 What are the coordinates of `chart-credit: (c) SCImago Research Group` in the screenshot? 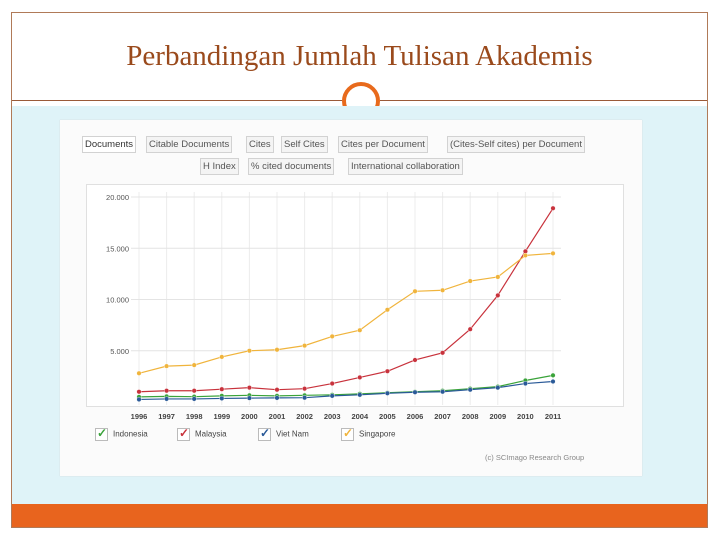 It's located at (535, 457).